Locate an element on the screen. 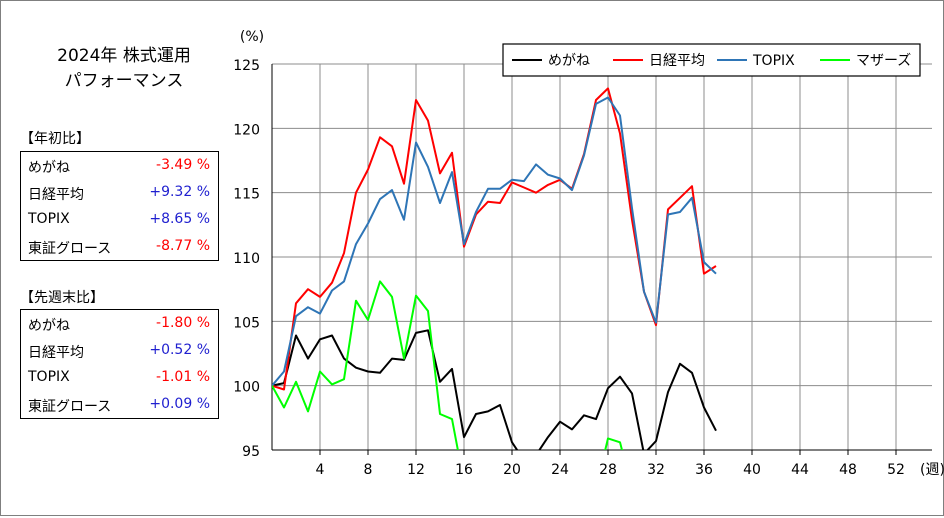 This screenshot has width=944, height=518. weekly-row-name: 東証グロース is located at coordinates (70, 407).